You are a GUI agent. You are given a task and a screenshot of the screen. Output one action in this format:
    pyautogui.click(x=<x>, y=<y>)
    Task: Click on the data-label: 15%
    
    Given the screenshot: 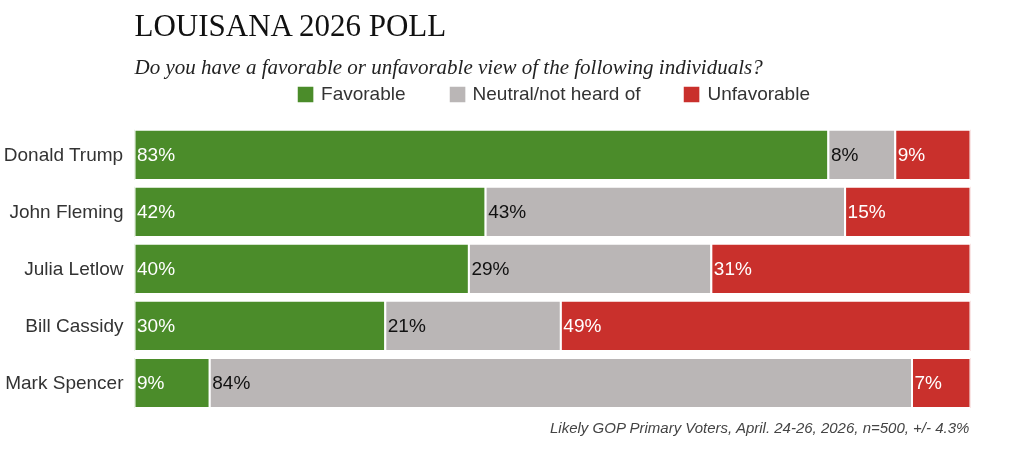 What is the action you would take?
    pyautogui.click(x=866, y=212)
    